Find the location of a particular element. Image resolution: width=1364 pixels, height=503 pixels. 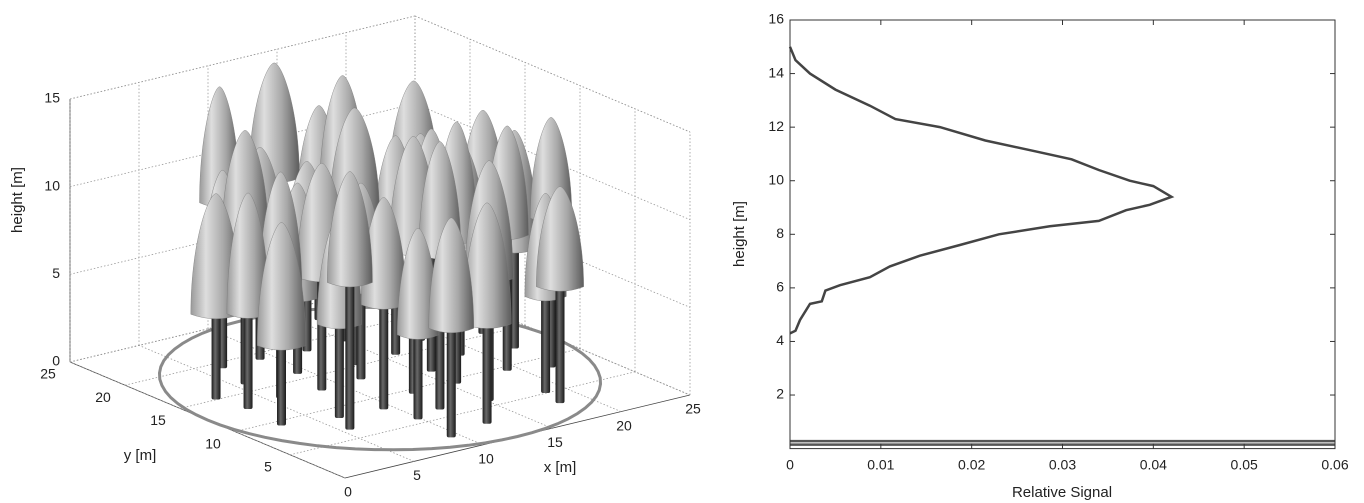

x-tick-label: 0.05 is located at coordinates (1244, 464).